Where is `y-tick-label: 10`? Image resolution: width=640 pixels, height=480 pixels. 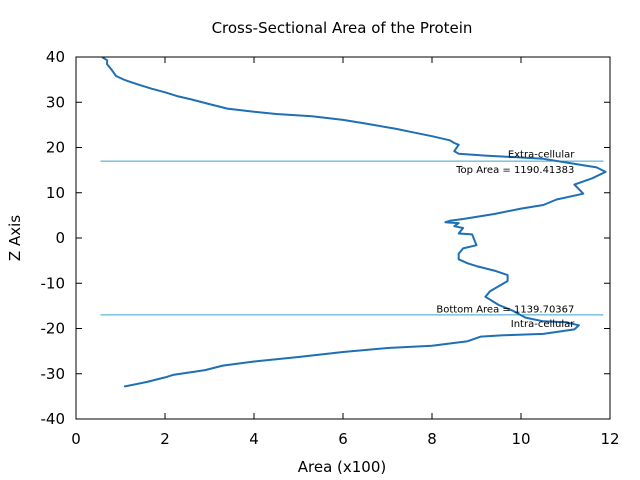
y-tick-label: 10 is located at coordinates (55, 193).